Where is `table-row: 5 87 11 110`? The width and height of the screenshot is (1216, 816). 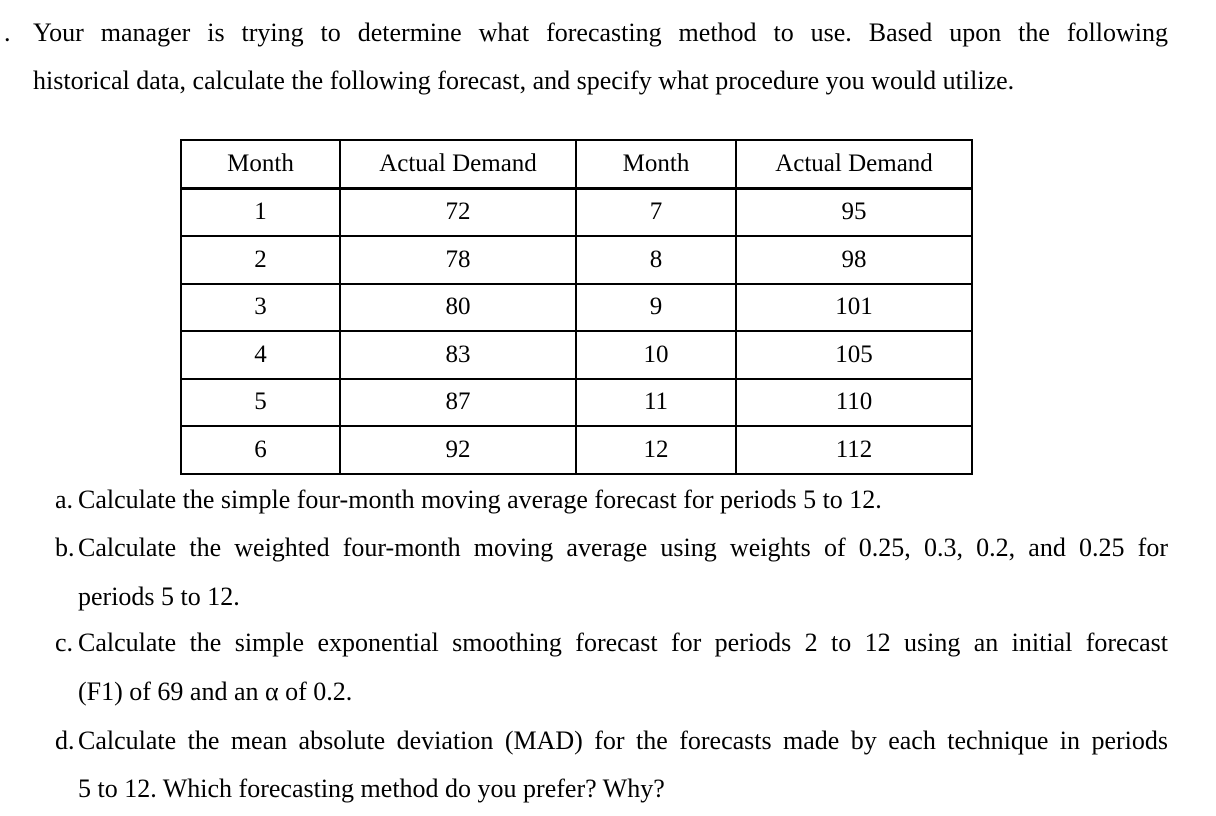
table-row: 5 87 11 110 is located at coordinates (576, 402).